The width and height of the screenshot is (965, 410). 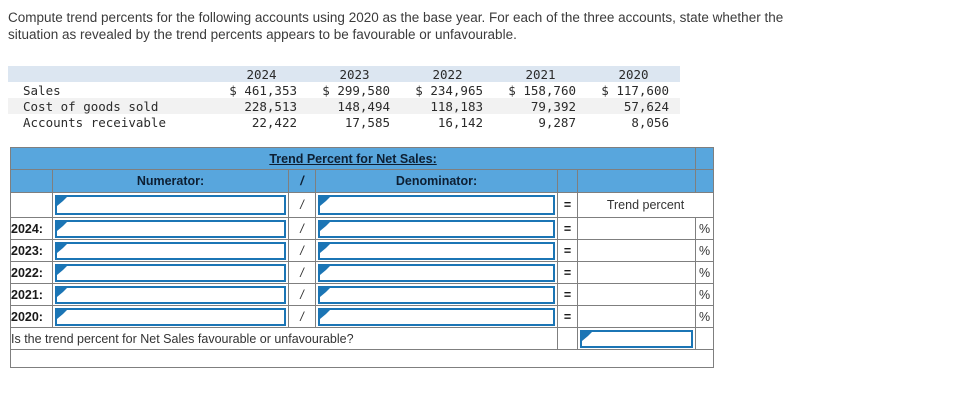 What do you see at coordinates (650, 122) in the screenshot?
I see `account-value: 8,056` at bounding box center [650, 122].